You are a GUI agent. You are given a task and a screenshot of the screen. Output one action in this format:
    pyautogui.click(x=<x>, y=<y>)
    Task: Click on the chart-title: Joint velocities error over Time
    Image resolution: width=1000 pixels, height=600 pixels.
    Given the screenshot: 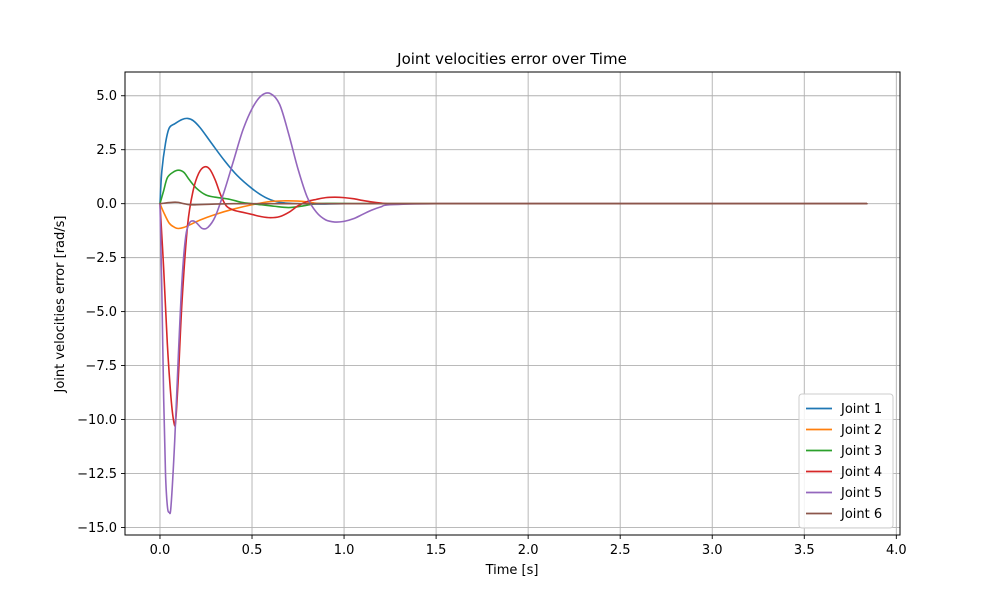 What is the action you would take?
    pyautogui.click(x=511, y=59)
    